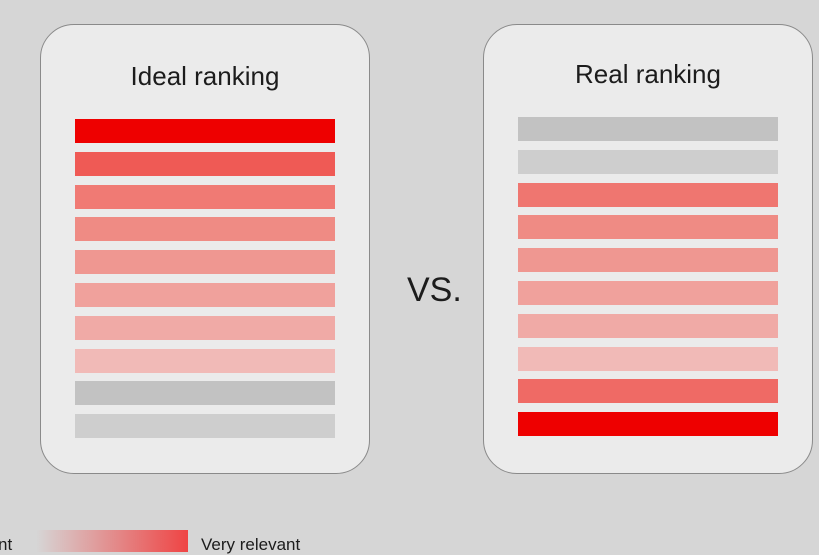  What do you see at coordinates (409, 540) in the screenshot?
I see `relevance-legend: nt Very relevant` at bounding box center [409, 540].